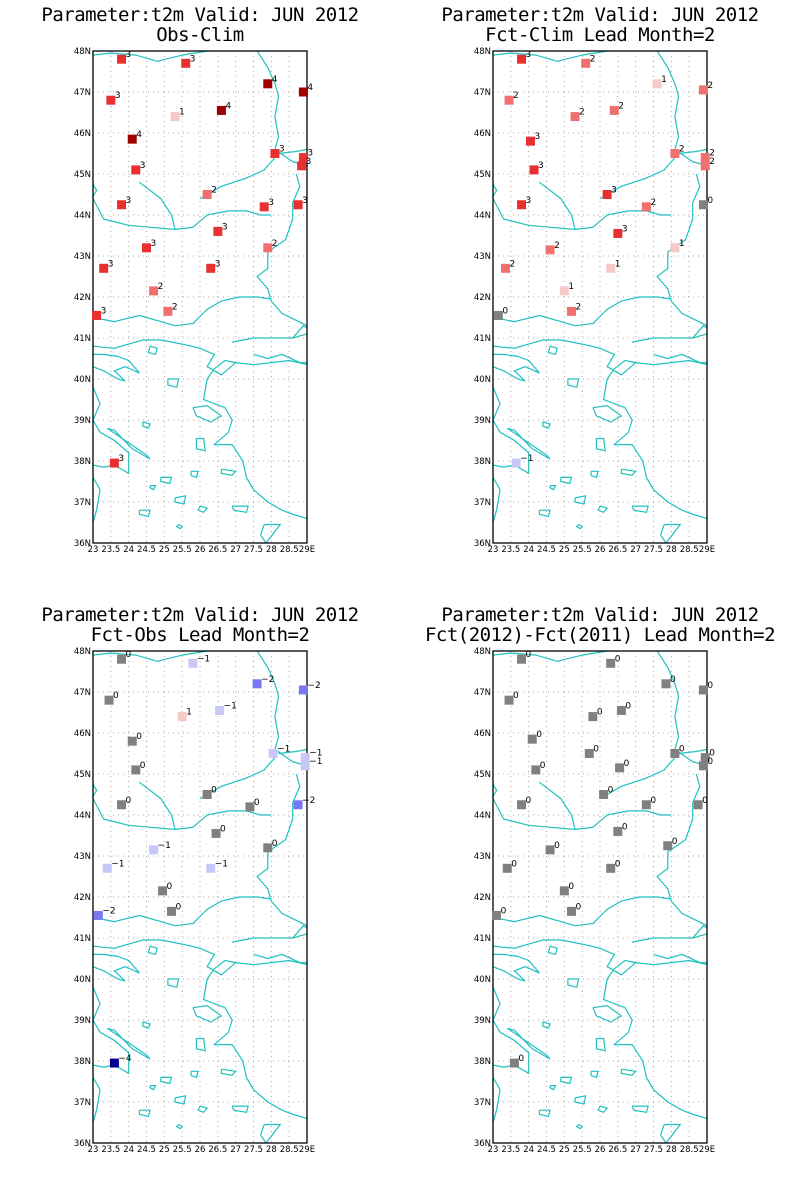 This screenshot has width=800, height=1200. What do you see at coordinates (600, 35) in the screenshot?
I see `panel-2-title-line2: Fct-Clim Lead Month=2` at bounding box center [600, 35].